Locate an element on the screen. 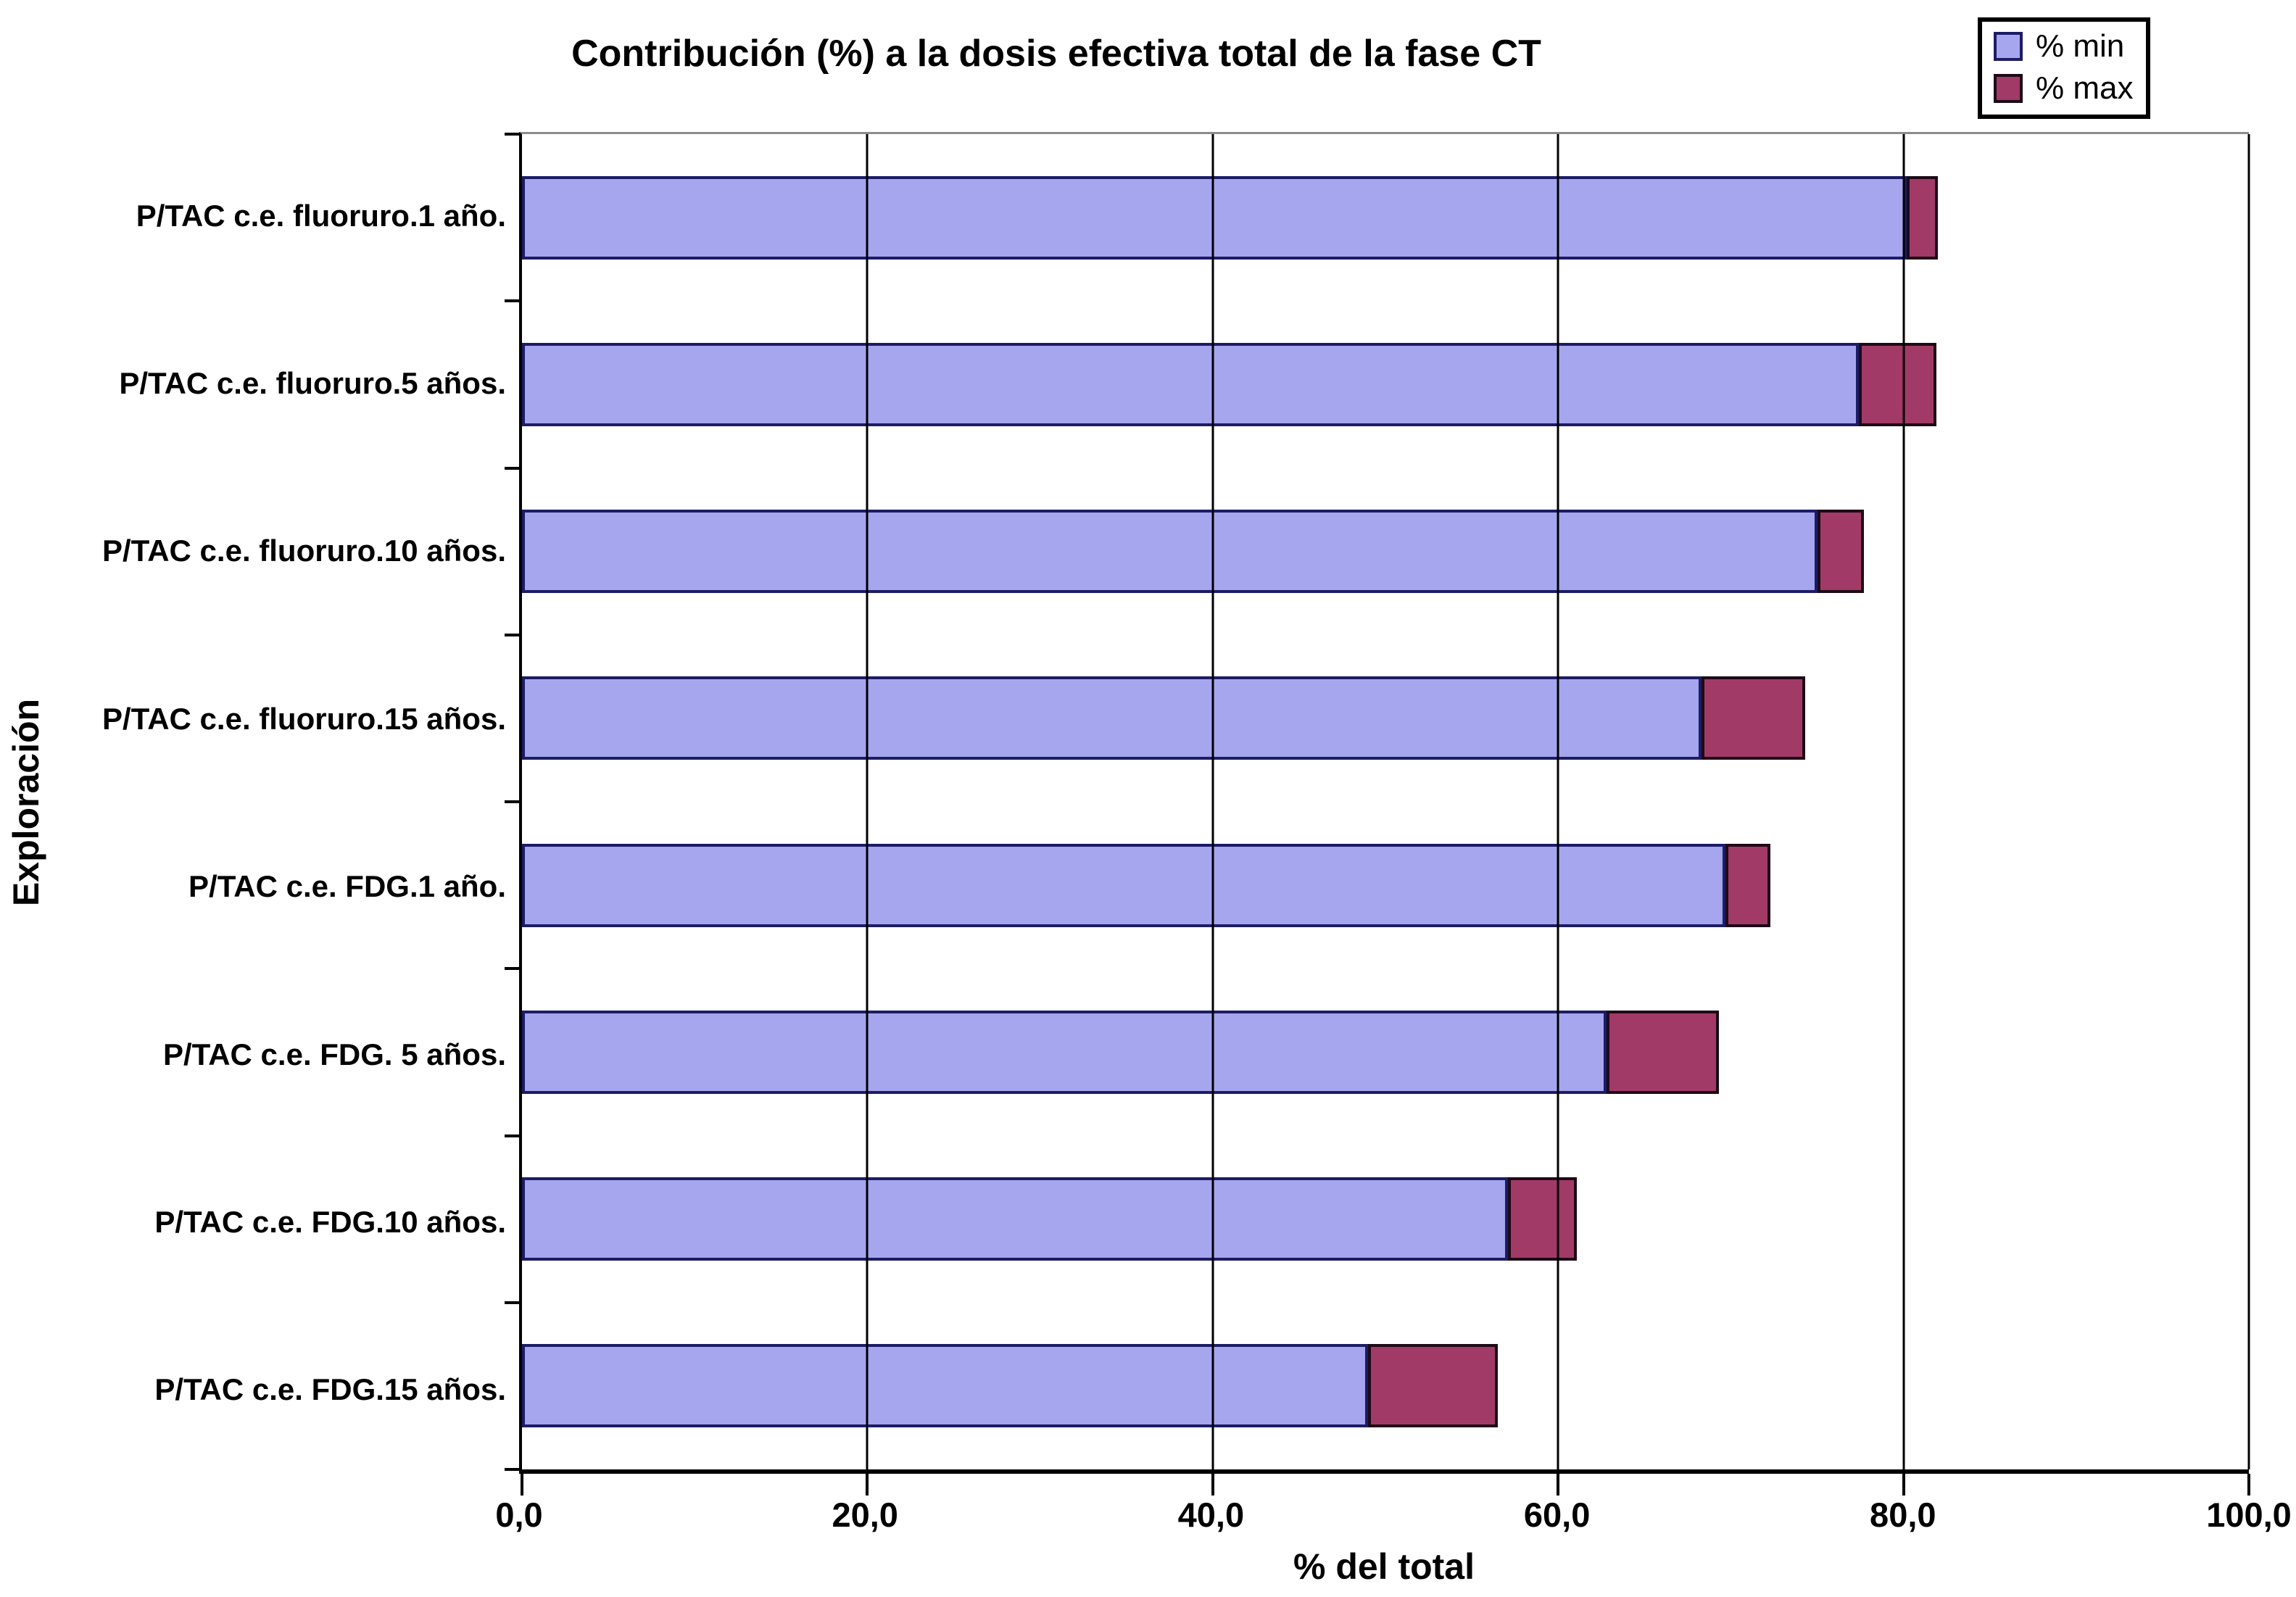 Image resolution: width=2296 pixels, height=1597 pixels. legend-min-label: % min is located at coordinates (2080, 46).